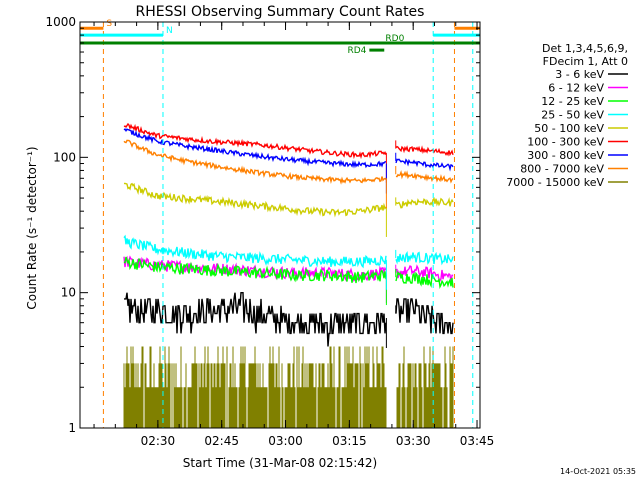  I want to click on decimation-flag-label: RD0, so click(394, 39).